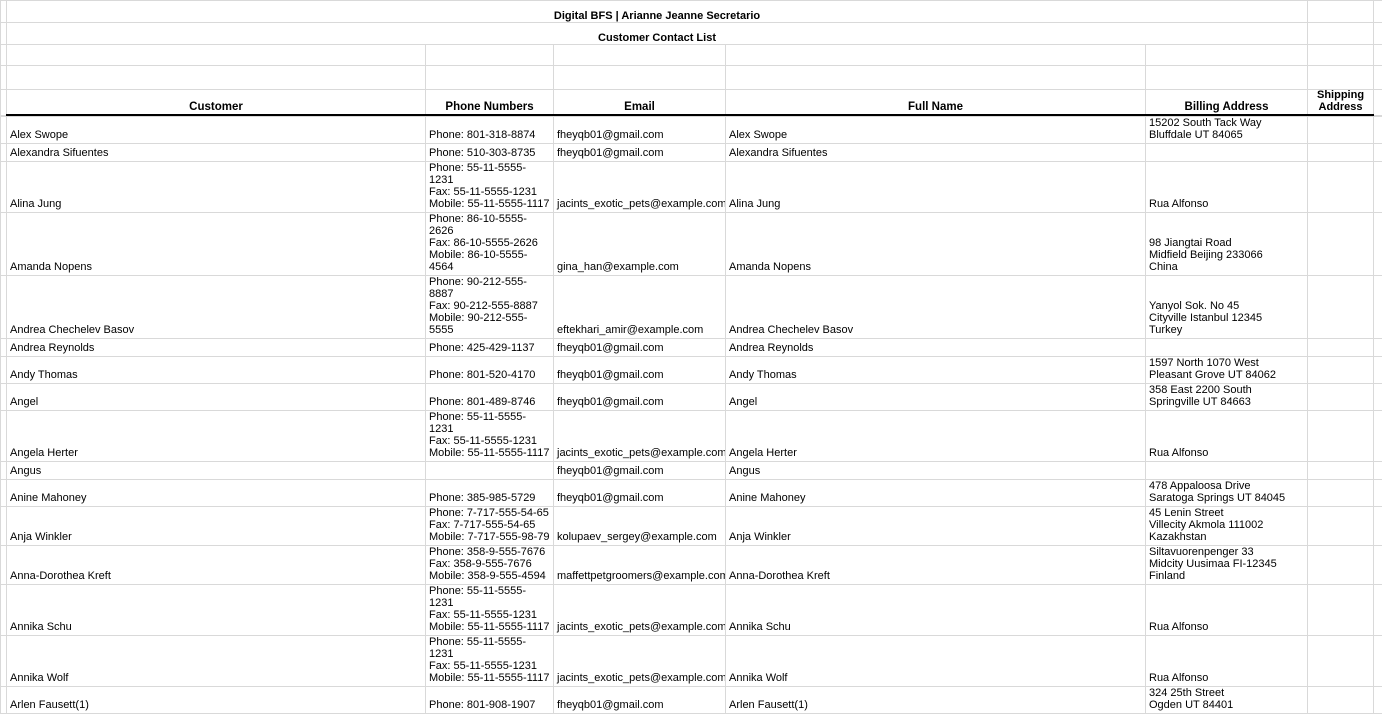 The width and height of the screenshot is (1382, 714). Describe the element at coordinates (490, 471) in the screenshot. I see `cell-phone-numbers` at that location.